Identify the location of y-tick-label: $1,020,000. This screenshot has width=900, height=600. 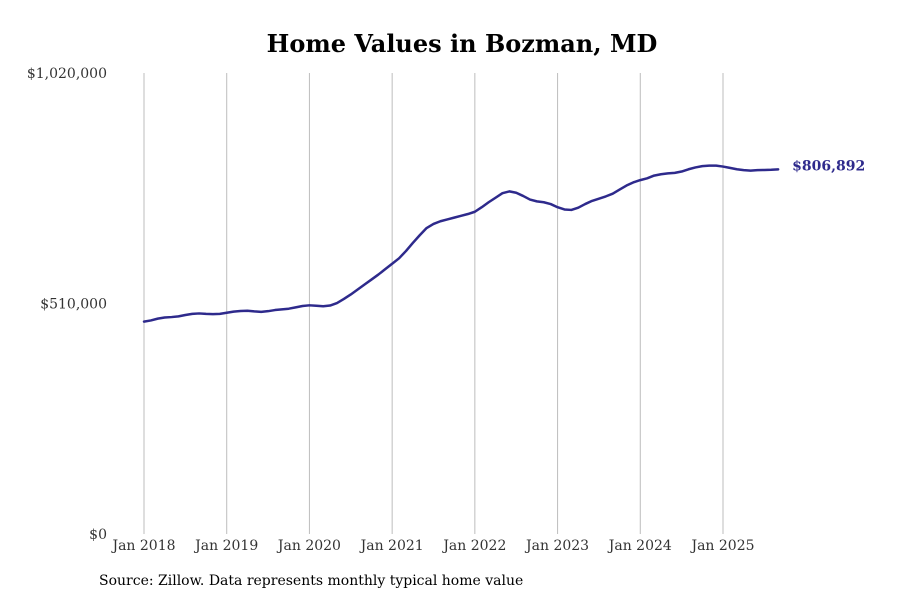
(67, 74).